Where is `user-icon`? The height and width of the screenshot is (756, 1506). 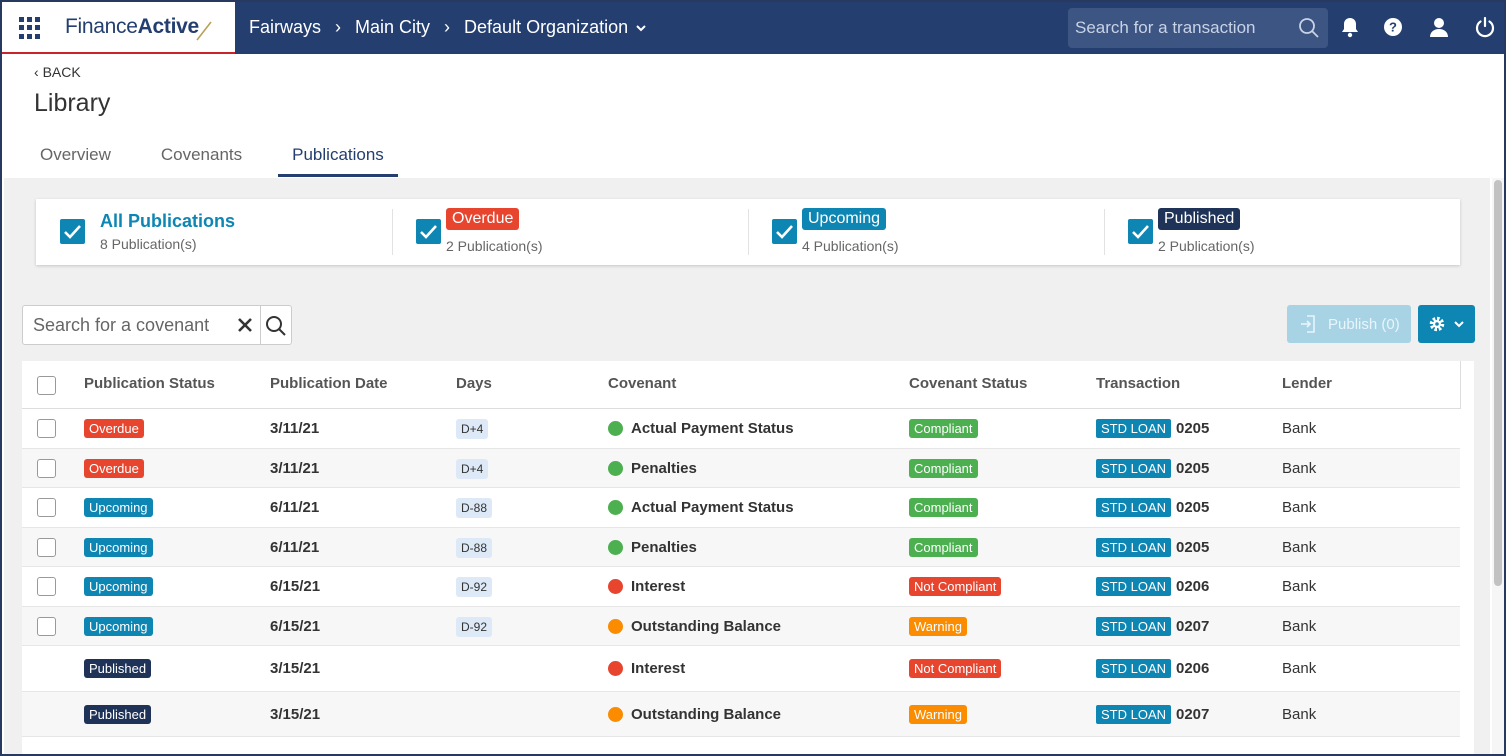 user-icon is located at coordinates (1439, 27).